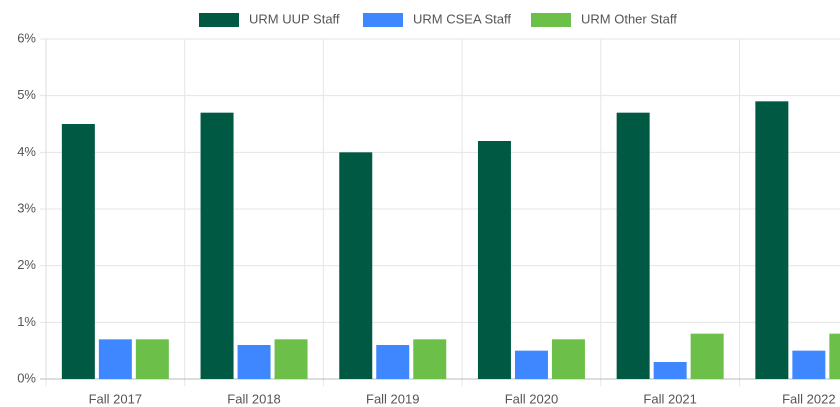  Describe the element at coordinates (26, 321) in the screenshot. I see `y-tick-label: 1%` at that location.